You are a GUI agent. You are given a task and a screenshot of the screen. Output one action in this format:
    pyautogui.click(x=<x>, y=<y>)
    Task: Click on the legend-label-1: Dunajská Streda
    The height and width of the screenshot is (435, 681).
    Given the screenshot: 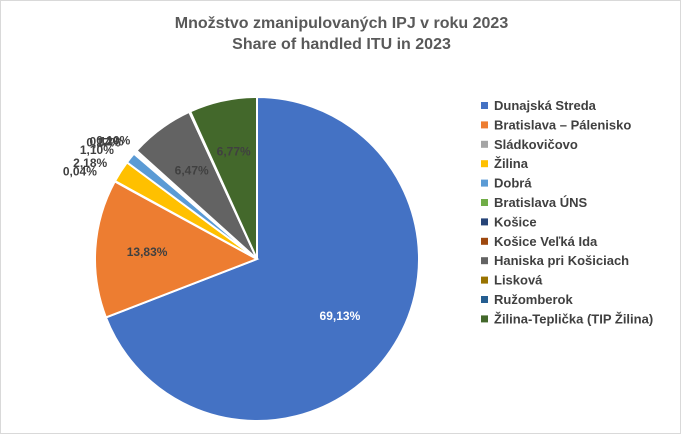 What is the action you would take?
    pyautogui.click(x=545, y=105)
    